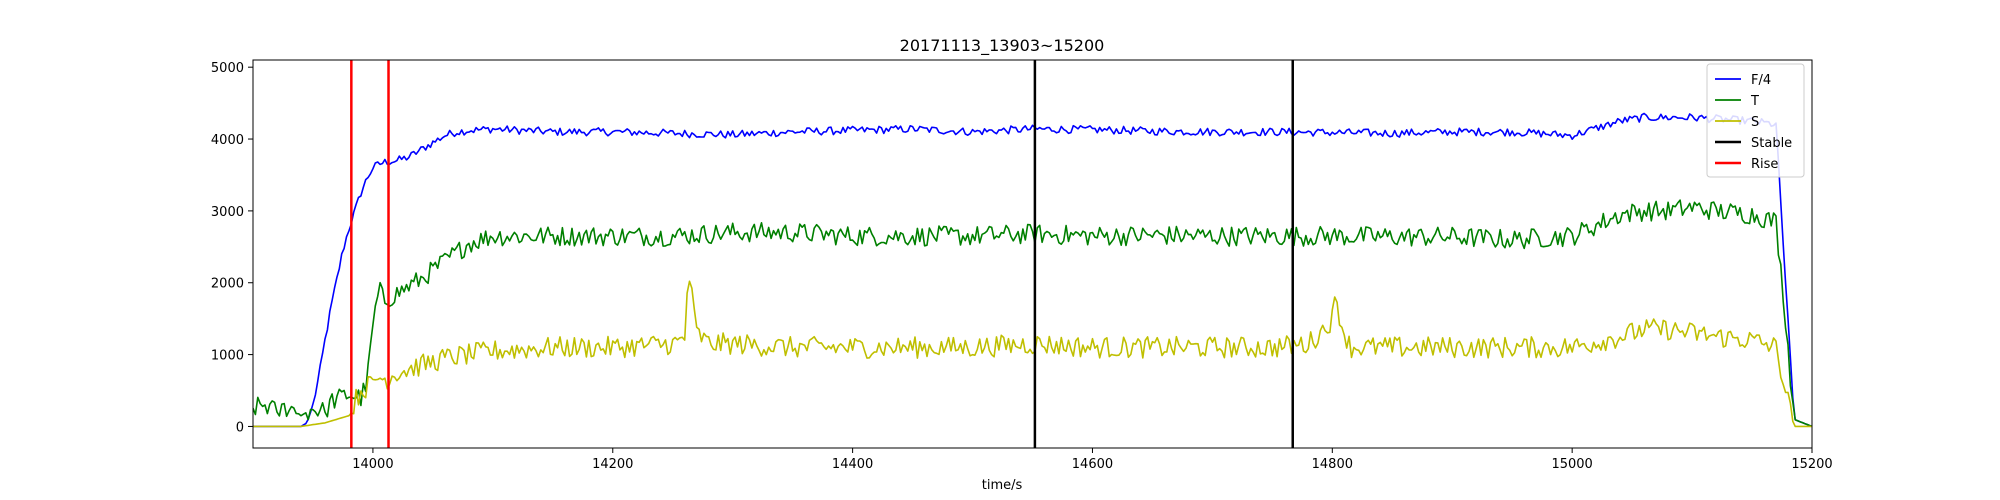 This screenshot has width=2000, height=500. Describe the element at coordinates (372, 464) in the screenshot. I see `x-tick-label: 14000` at that location.